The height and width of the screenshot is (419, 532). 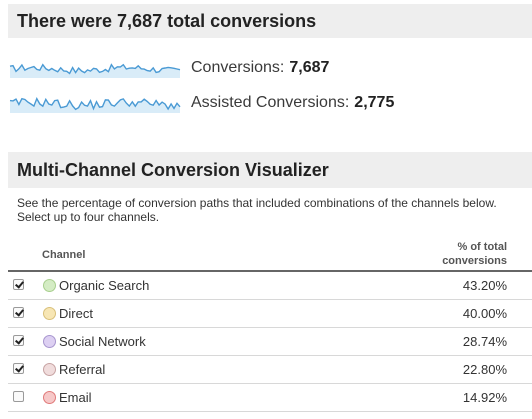 What do you see at coordinates (64, 255) in the screenshot?
I see `column-header-channel: Channel` at bounding box center [64, 255].